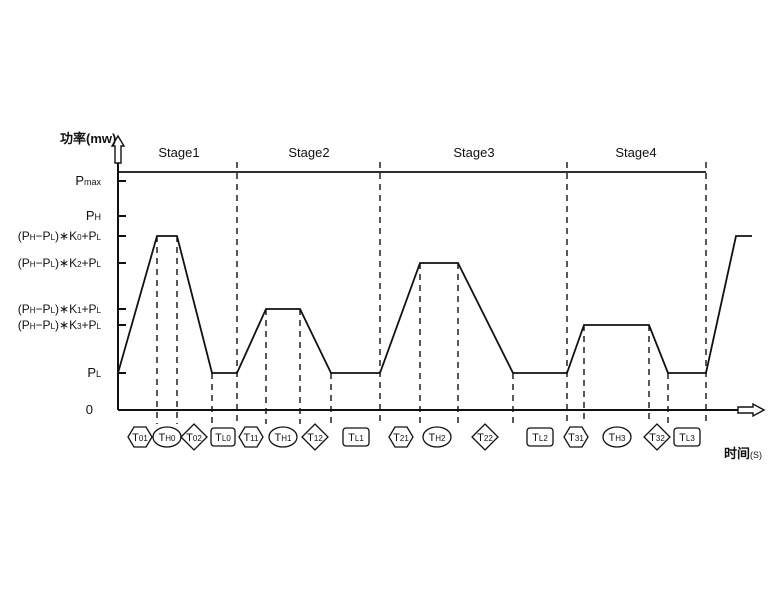 This screenshot has height=594, width=784. I want to click on interval-text: TL1, so click(356, 438).